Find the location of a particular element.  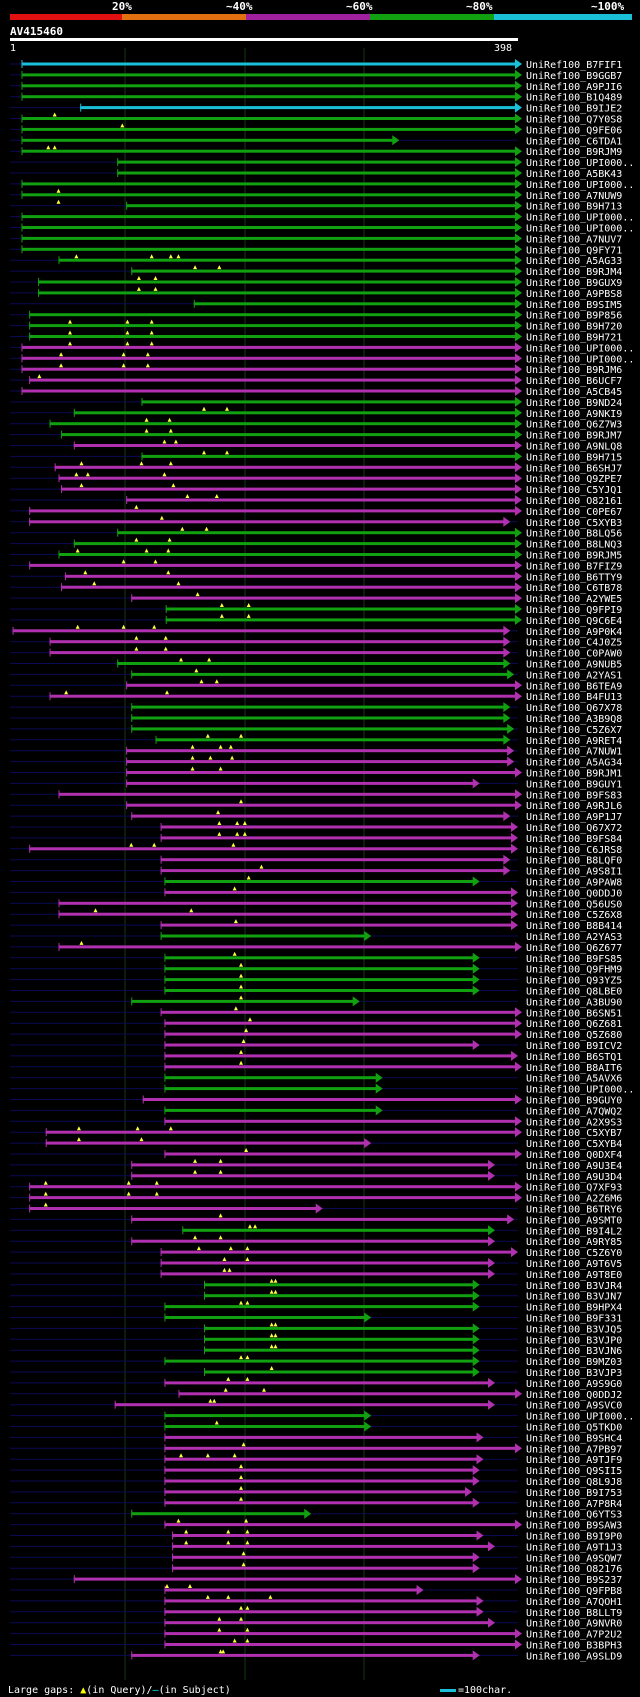

hit-label: UniRef100_A5AG33 is located at coordinates (574, 261).